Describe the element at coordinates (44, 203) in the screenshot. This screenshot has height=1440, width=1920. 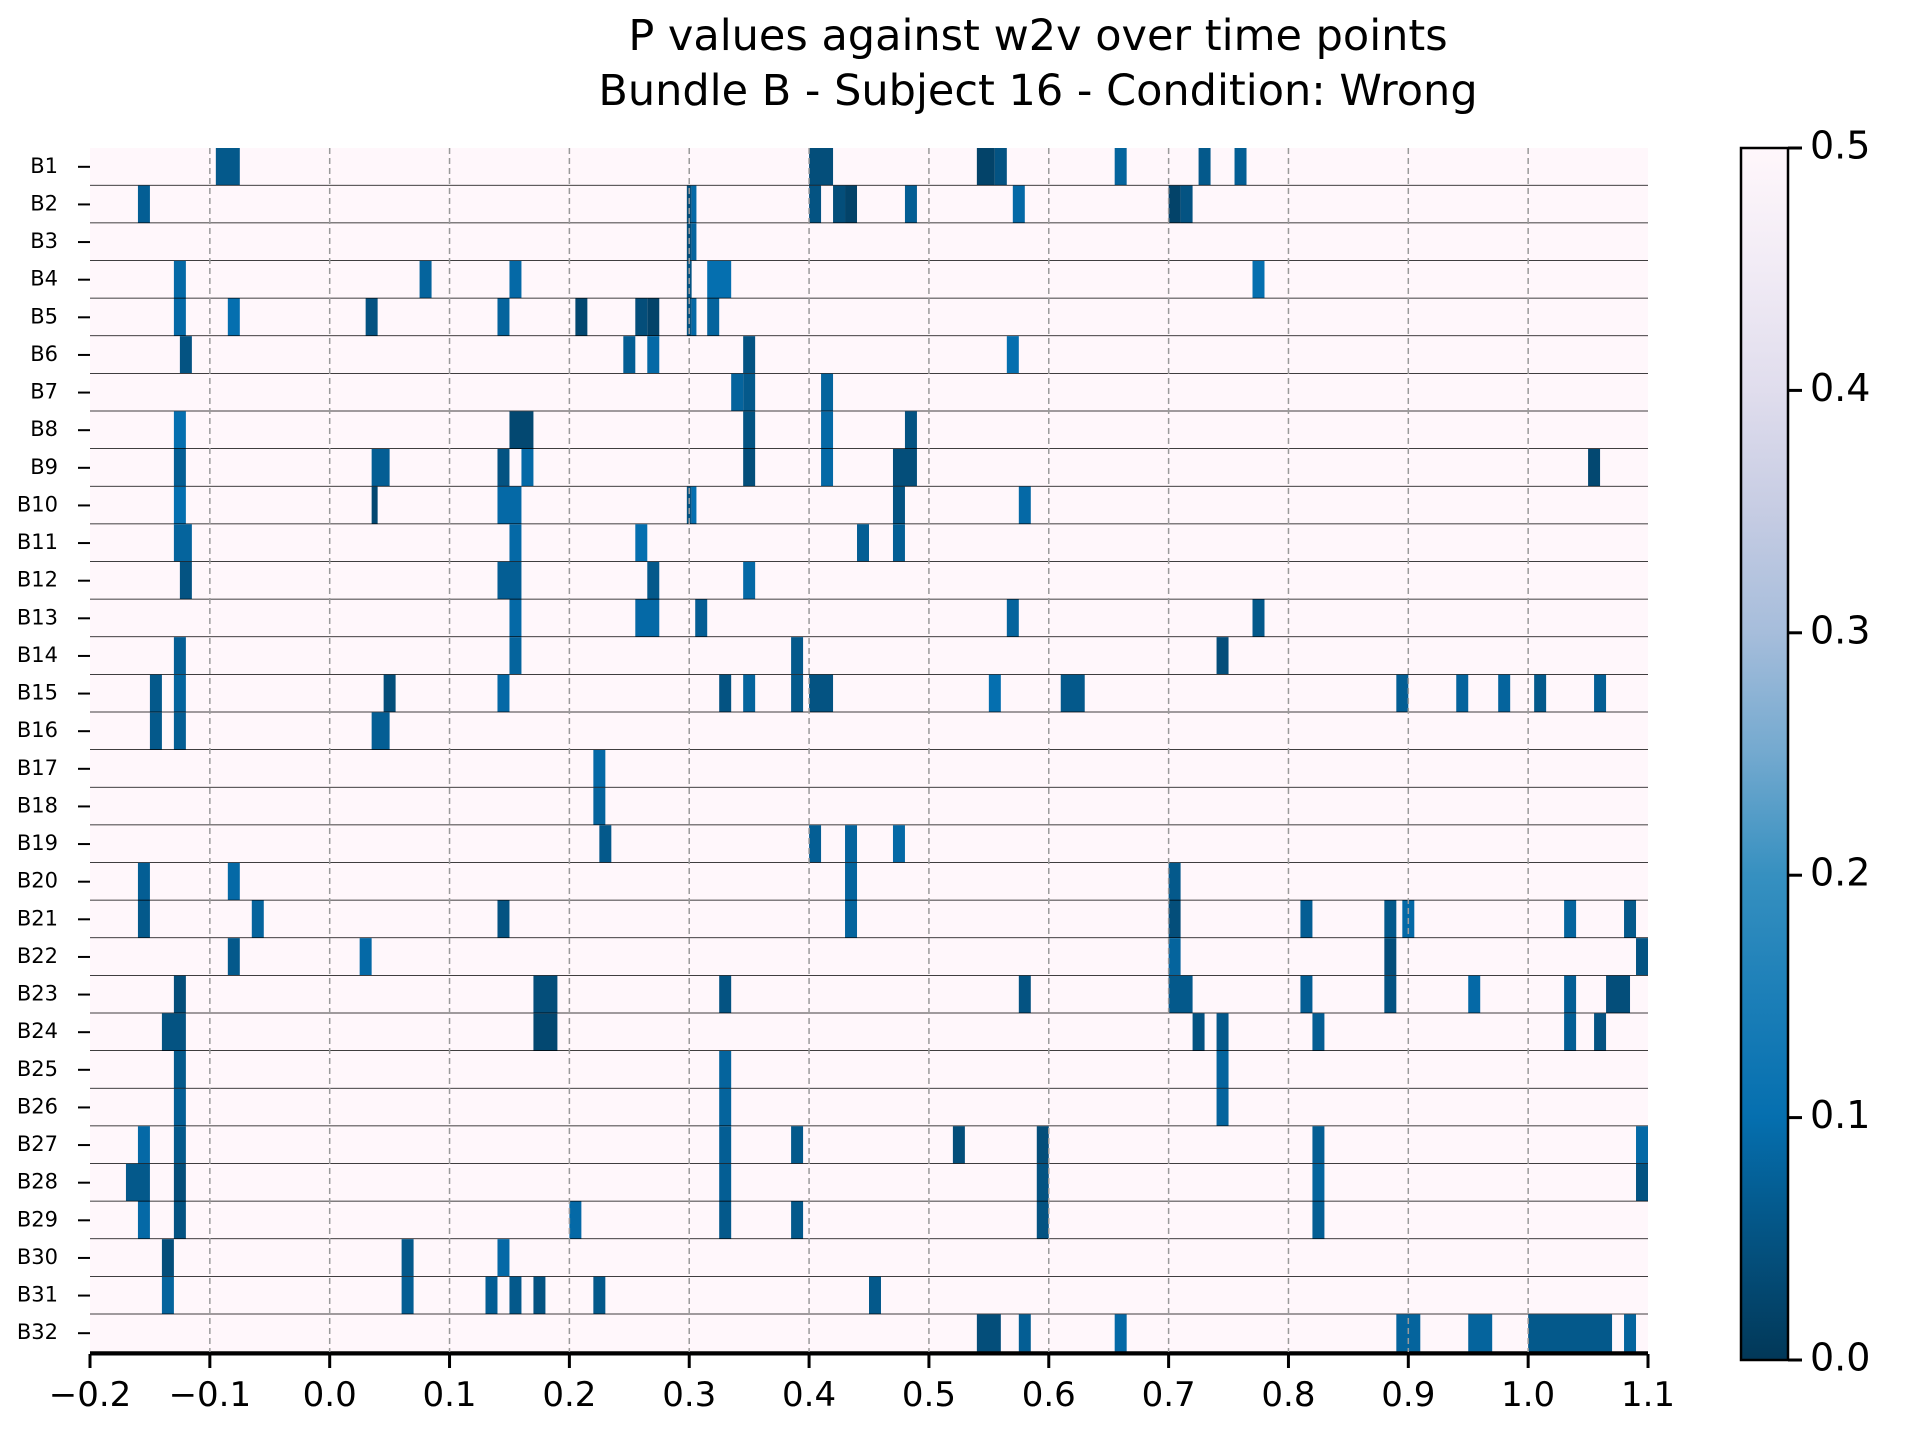
I see `row-label: B2` at that location.